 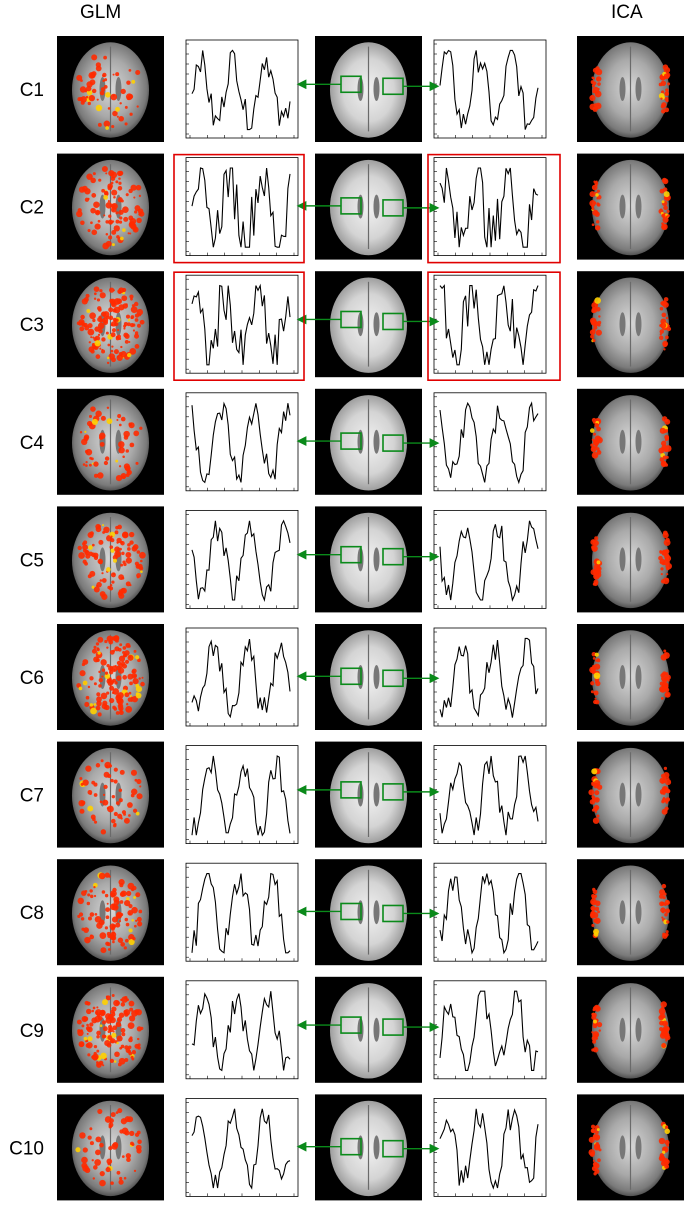 What do you see at coordinates (32, 325) in the screenshot?
I see `row-label: C3` at bounding box center [32, 325].